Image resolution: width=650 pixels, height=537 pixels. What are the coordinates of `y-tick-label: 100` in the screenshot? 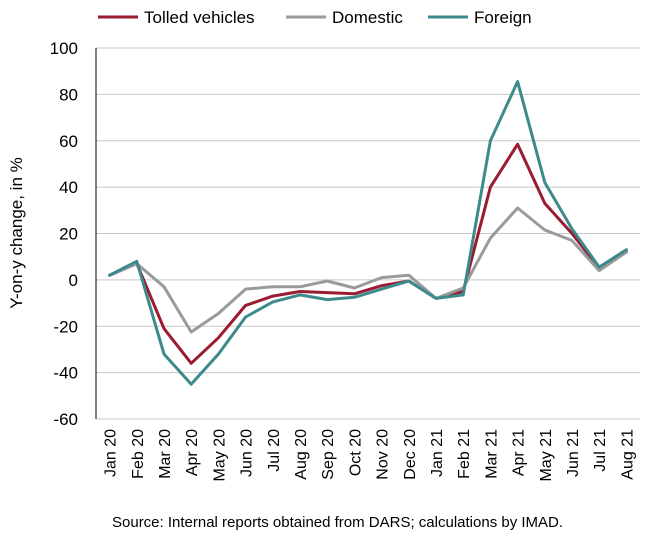 It's located at (64, 48).